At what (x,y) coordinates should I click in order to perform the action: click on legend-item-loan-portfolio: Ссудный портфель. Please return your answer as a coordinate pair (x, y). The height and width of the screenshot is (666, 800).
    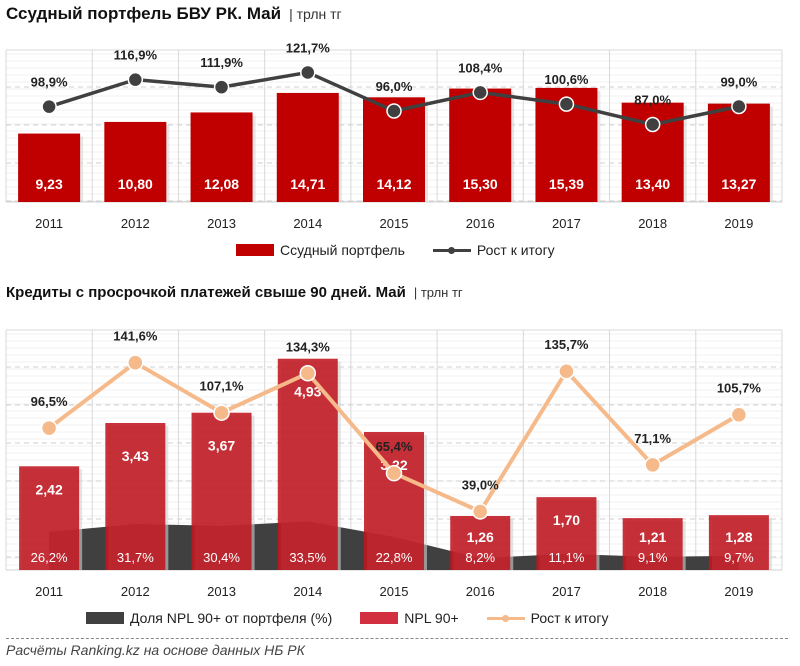
    Looking at the image, I should click on (320, 250).